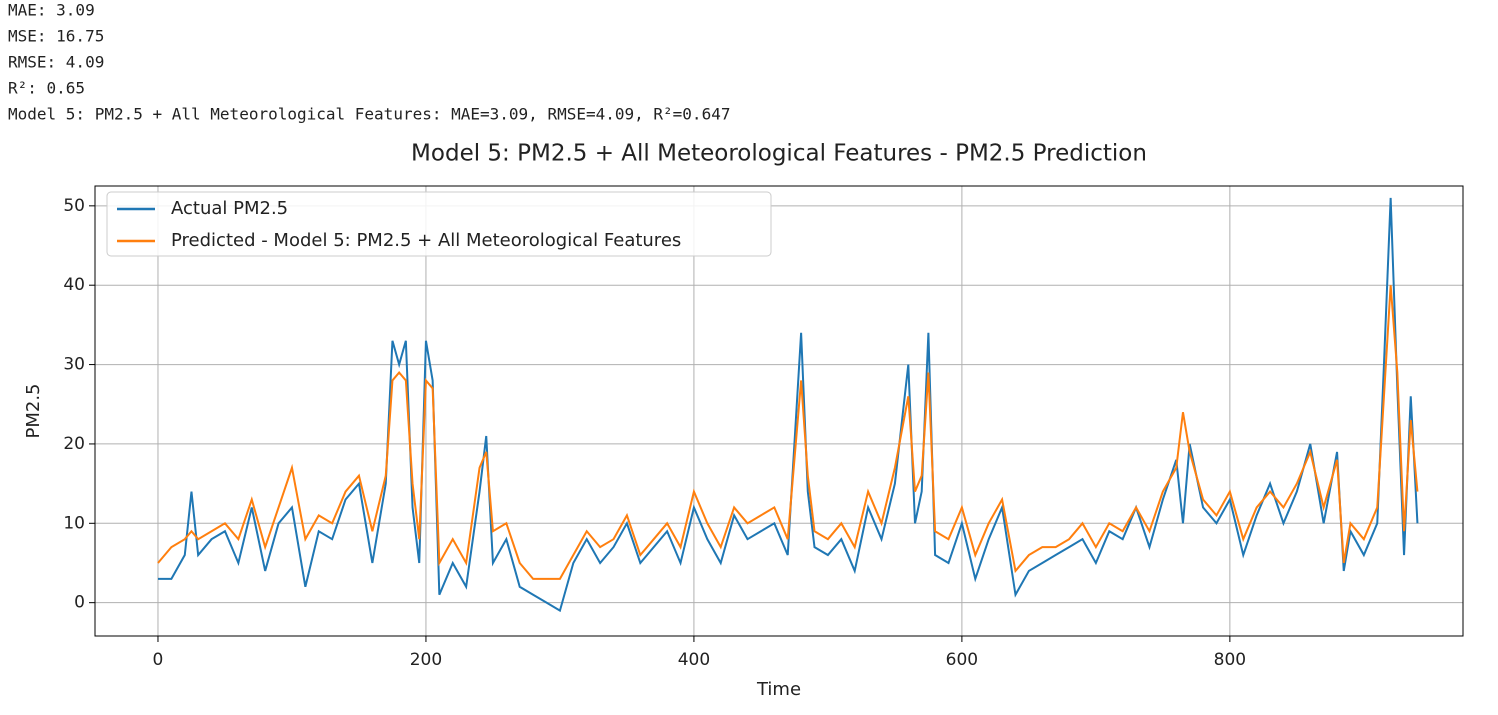 Image resolution: width=1498 pixels, height=715 pixels. What do you see at coordinates (46, 88) in the screenshot?
I see `output-line: R²: 0.65` at bounding box center [46, 88].